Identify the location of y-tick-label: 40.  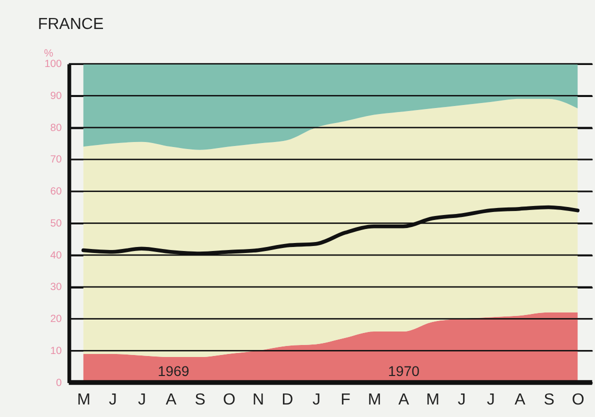
(56, 256).